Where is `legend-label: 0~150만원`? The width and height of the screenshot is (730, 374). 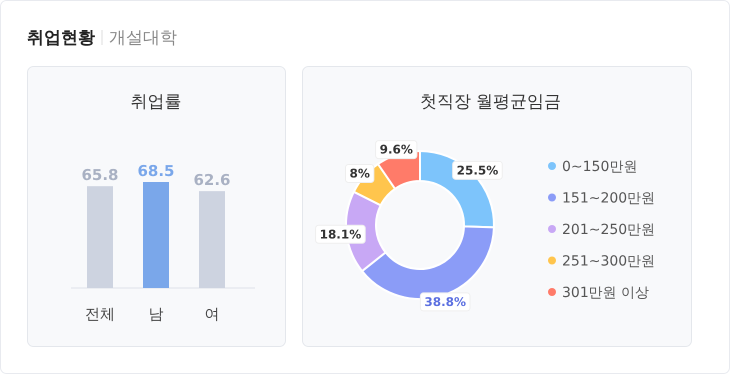
legend-label: 0~150만원 is located at coordinates (600, 167).